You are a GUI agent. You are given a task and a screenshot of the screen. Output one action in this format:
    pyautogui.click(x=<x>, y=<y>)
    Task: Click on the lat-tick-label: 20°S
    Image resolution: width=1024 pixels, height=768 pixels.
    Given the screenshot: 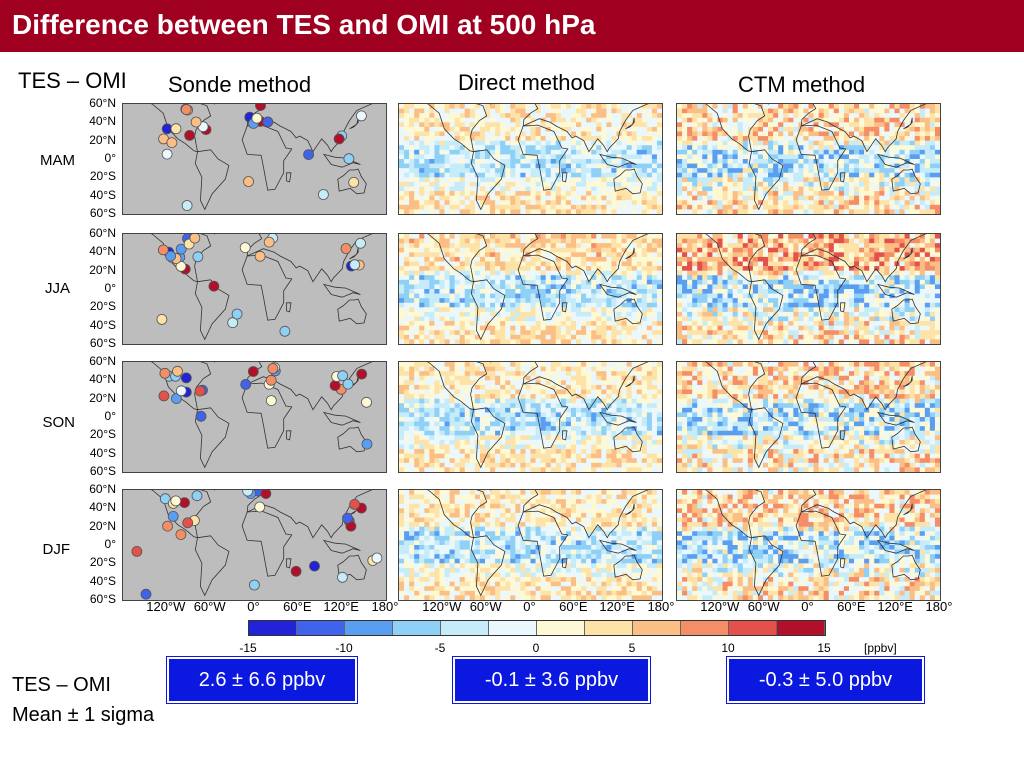 What is the action you would take?
    pyautogui.click(x=102, y=306)
    